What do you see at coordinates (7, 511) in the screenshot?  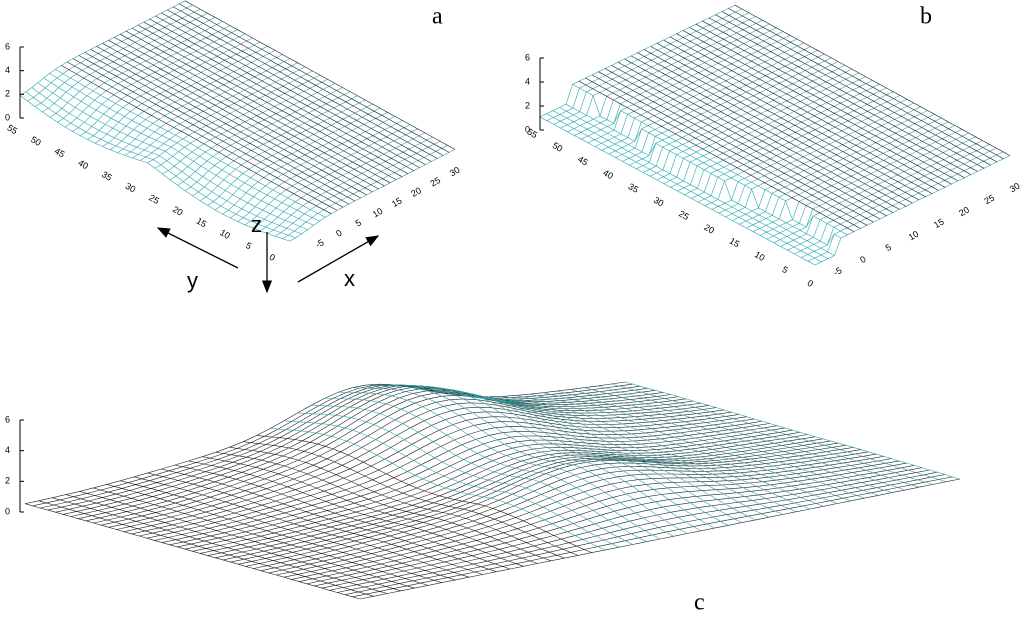 I see `z-tick-label: 0` at bounding box center [7, 511].